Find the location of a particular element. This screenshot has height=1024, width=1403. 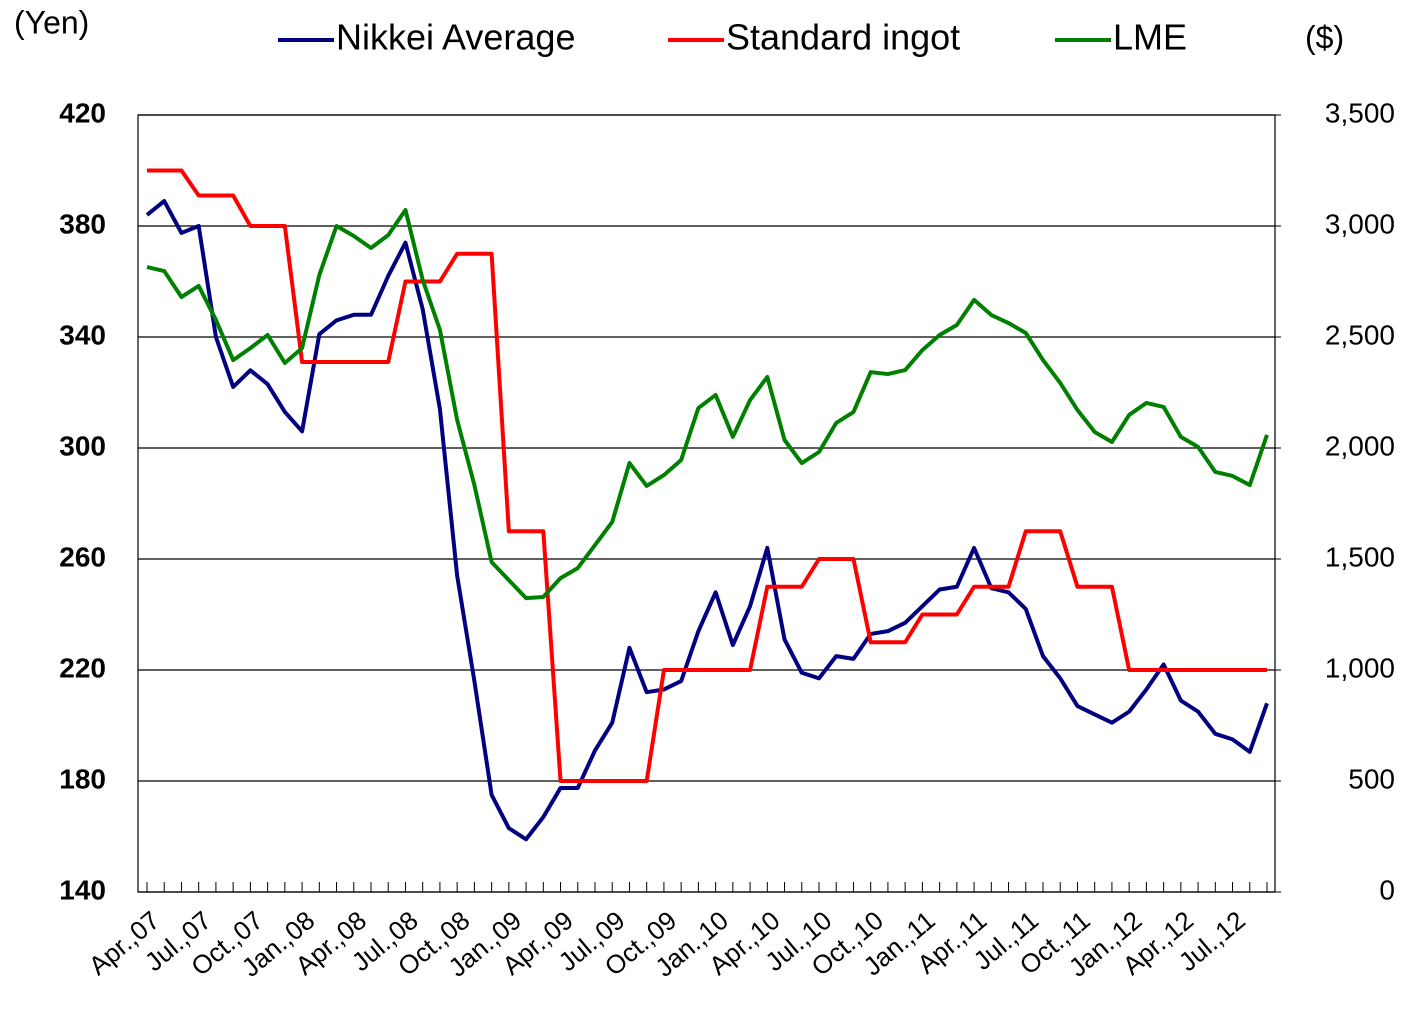

y-tick-label: 300 is located at coordinates (82, 445).